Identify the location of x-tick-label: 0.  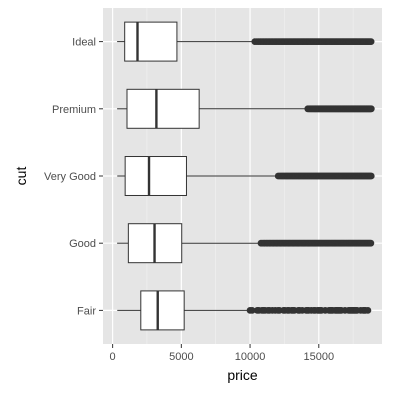
(113, 357).